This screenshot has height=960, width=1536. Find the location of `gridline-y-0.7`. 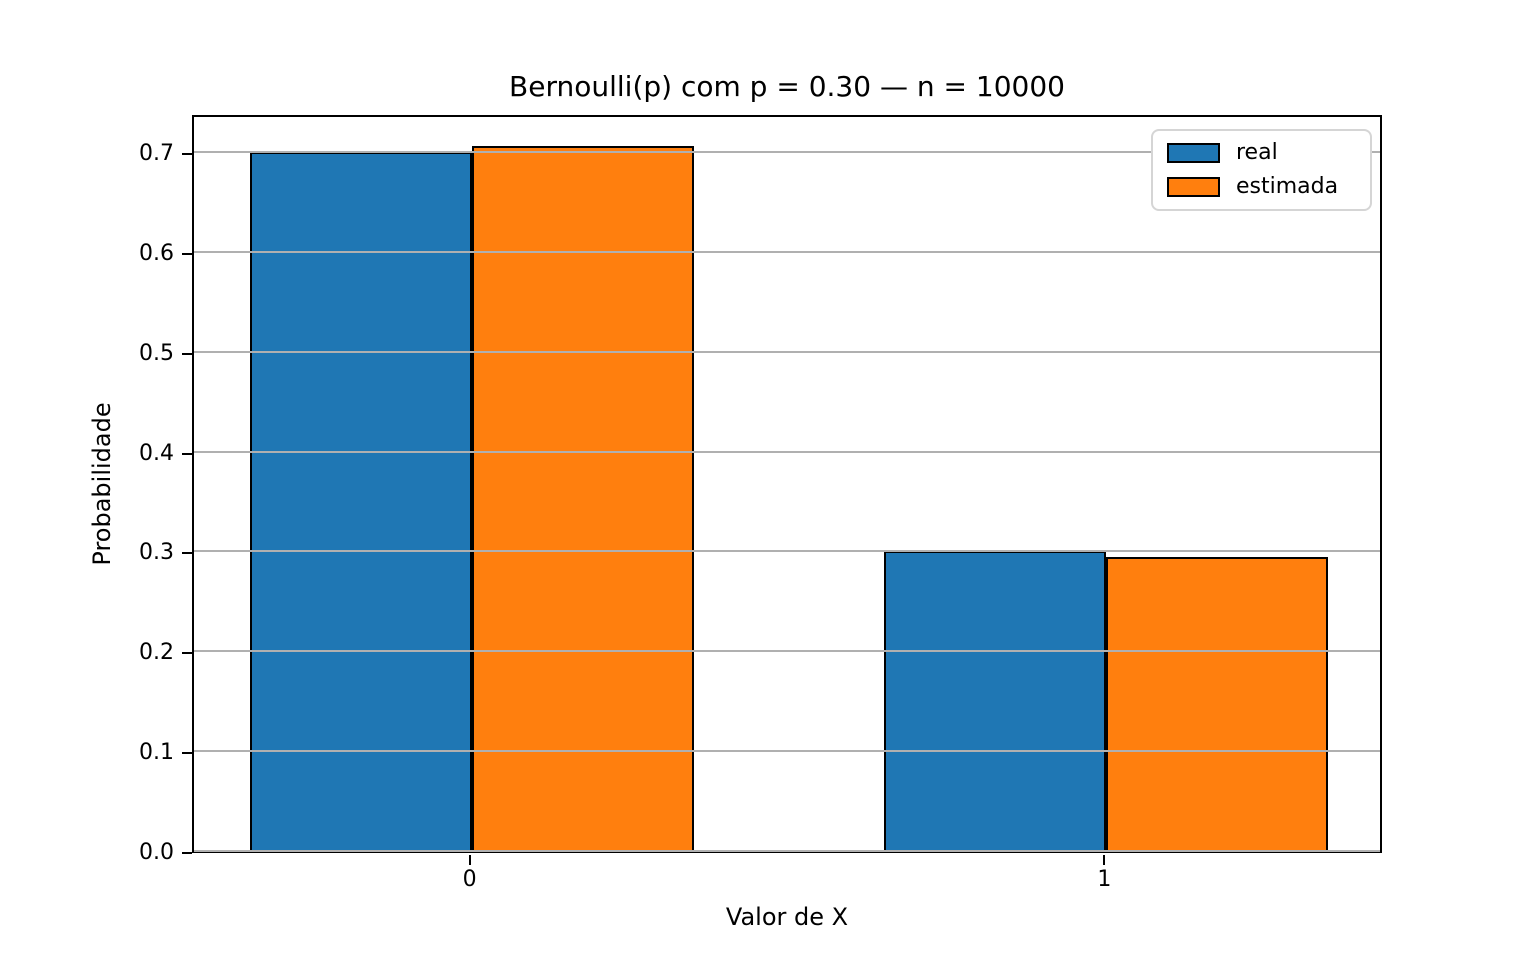

gridline-y-0.7 is located at coordinates (787, 151).